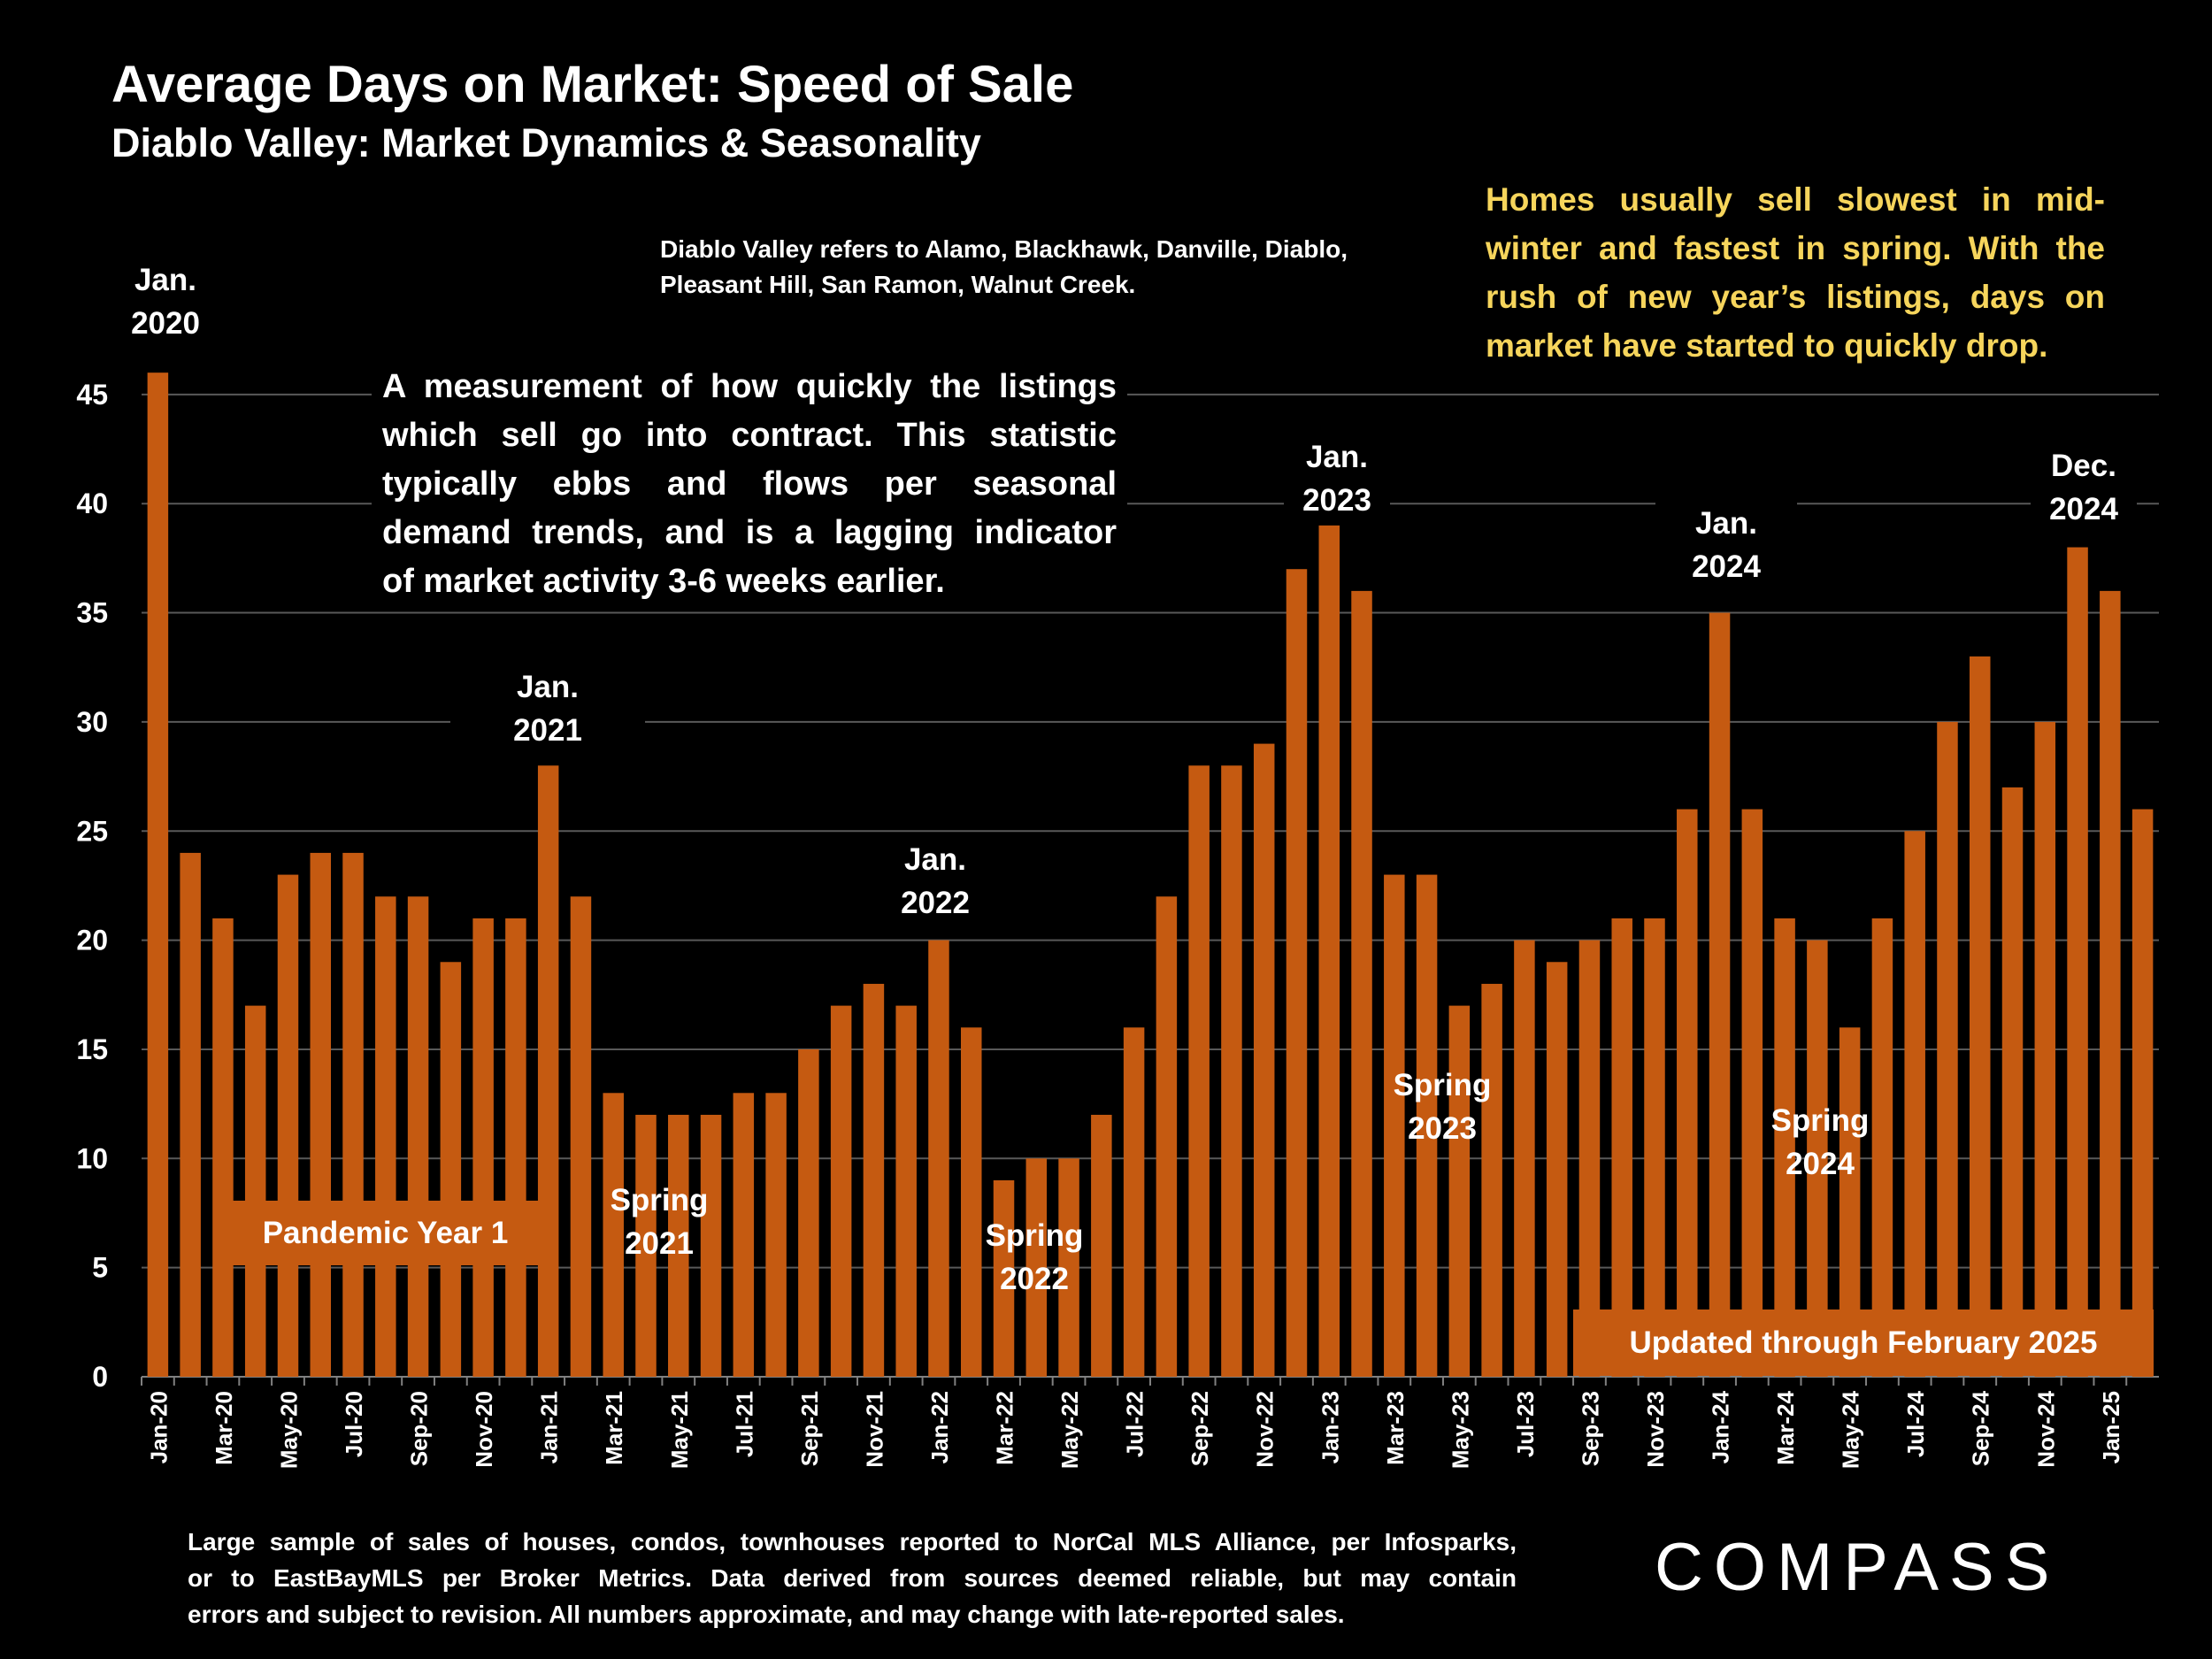  What do you see at coordinates (1526, 1424) in the screenshot?
I see `x-tick-label: Jul-23` at bounding box center [1526, 1424].